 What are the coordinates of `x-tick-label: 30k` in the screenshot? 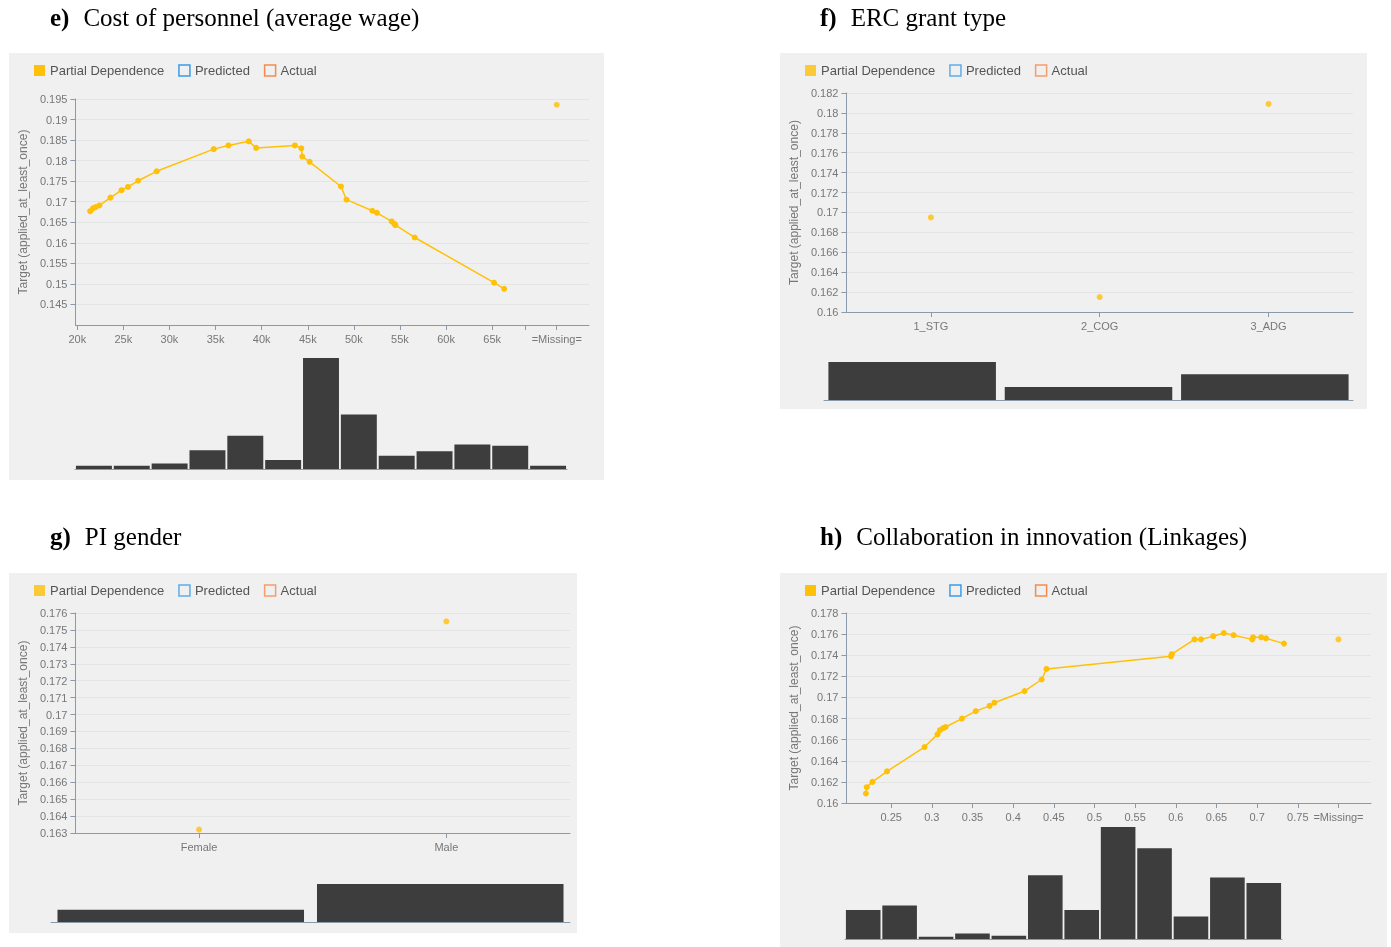 It's located at (169, 338).